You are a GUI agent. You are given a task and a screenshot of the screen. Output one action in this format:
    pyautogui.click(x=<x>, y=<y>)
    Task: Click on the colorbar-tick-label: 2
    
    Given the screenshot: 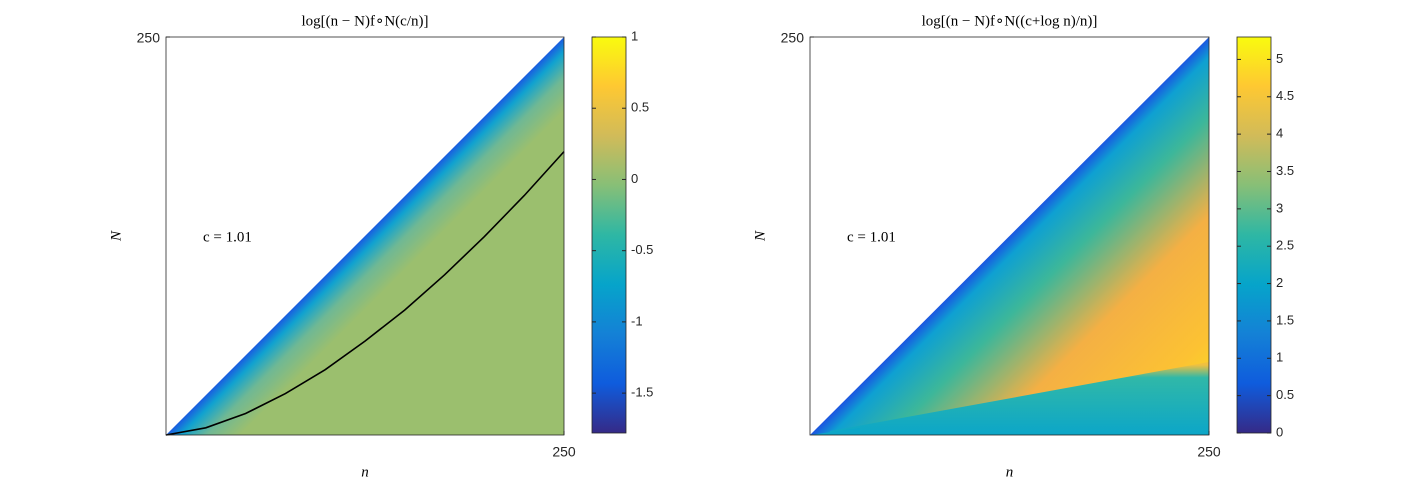 What is the action you would take?
    pyautogui.click(x=1279, y=282)
    